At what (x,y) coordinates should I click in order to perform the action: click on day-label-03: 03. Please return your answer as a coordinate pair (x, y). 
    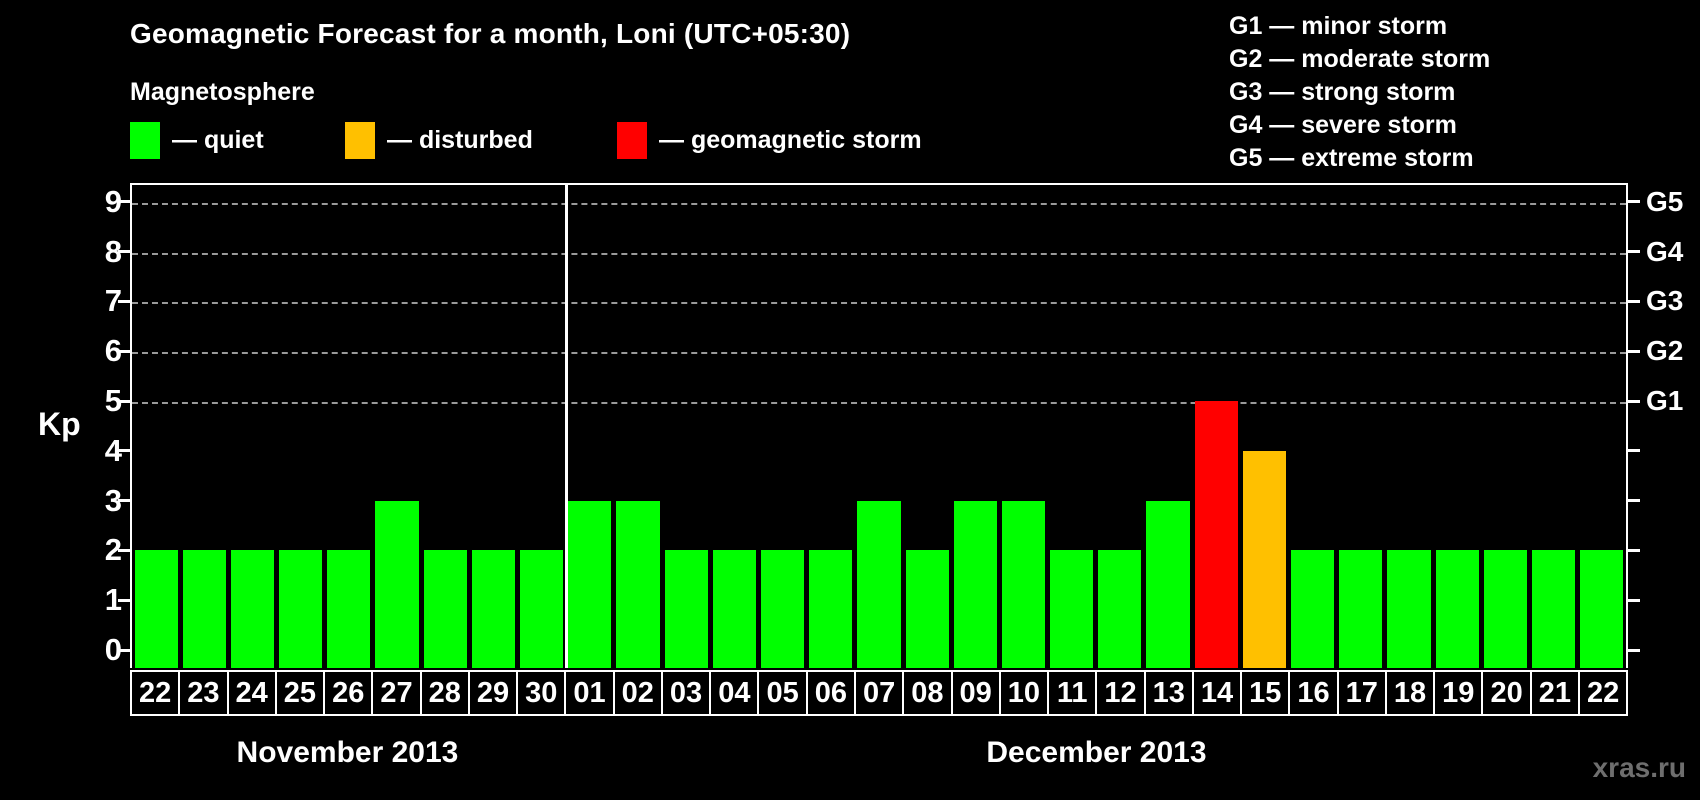
    Looking at the image, I should click on (686, 693).